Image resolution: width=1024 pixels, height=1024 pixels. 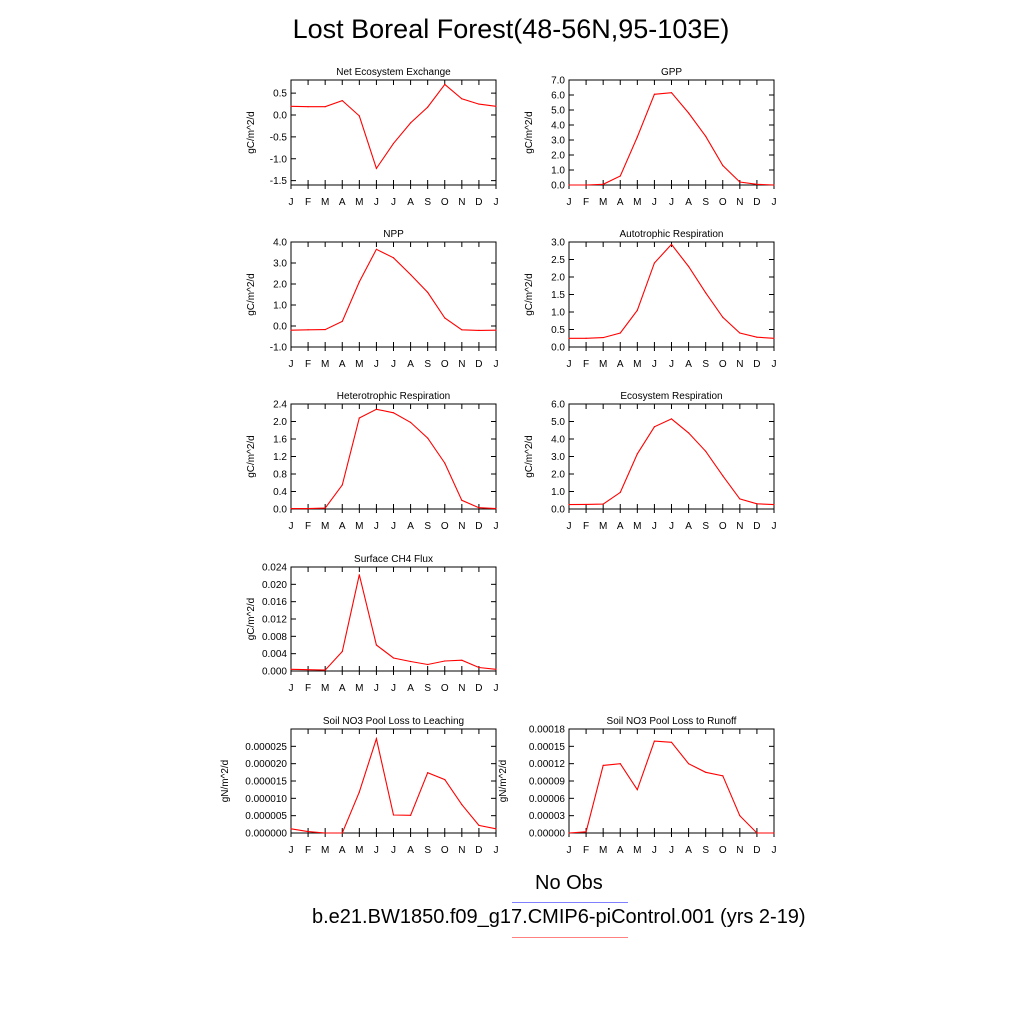 What do you see at coordinates (274, 637) in the screenshot?
I see `y-tick-label: 0.008` at bounding box center [274, 637].